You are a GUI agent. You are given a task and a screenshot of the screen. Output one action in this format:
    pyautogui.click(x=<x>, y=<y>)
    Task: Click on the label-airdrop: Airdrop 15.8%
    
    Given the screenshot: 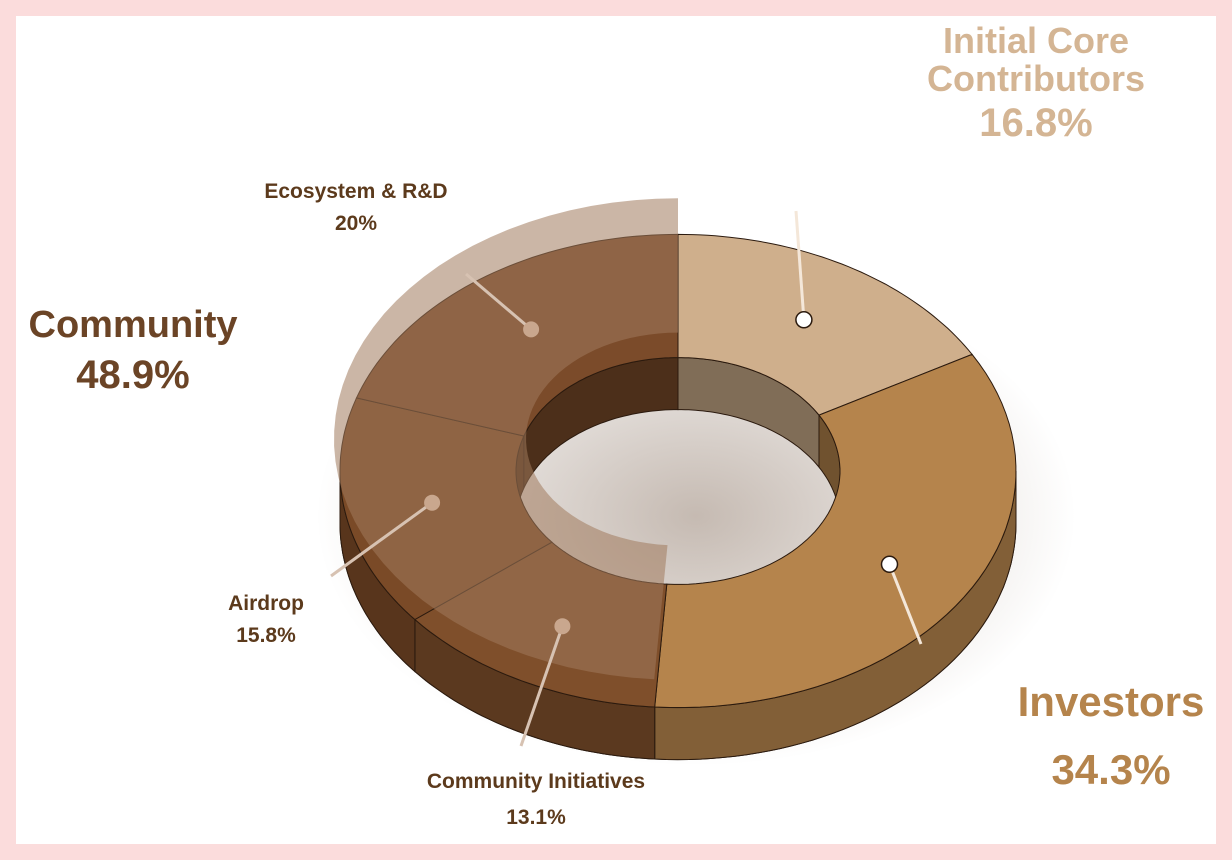 What is the action you would take?
    pyautogui.click(x=266, y=619)
    